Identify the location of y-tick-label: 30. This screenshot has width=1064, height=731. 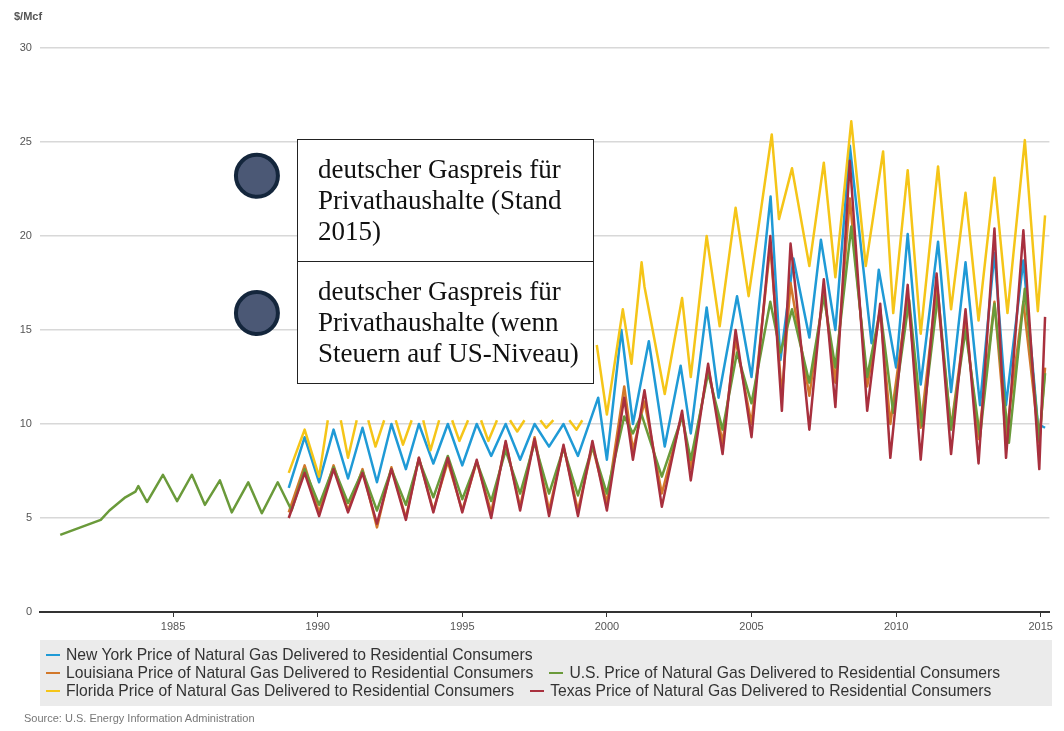
(25, 47).